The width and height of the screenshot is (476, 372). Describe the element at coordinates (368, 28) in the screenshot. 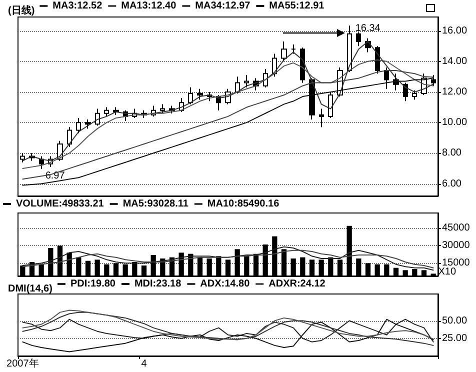

I see `annotation: 16.34` at that location.